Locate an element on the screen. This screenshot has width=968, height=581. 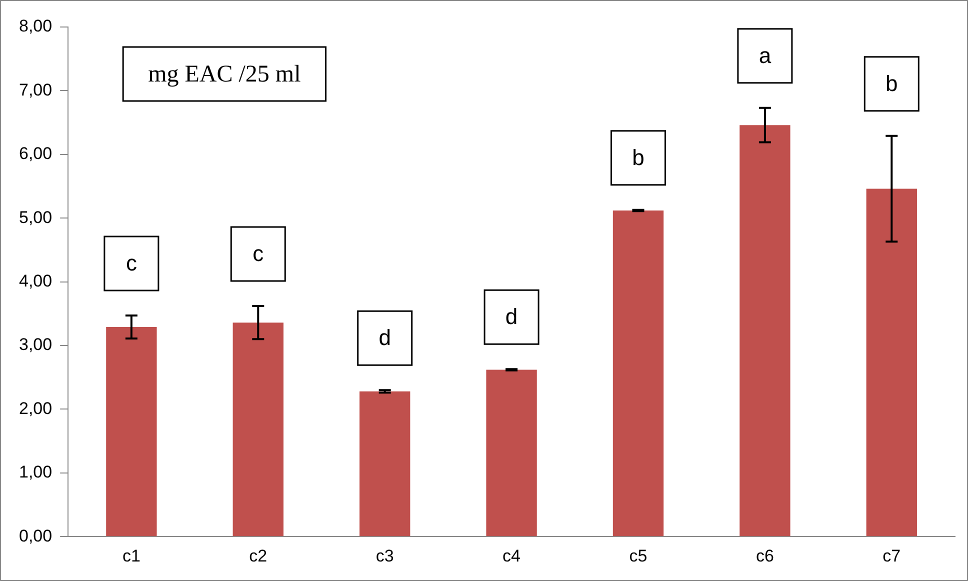
x-tick-label: c7 is located at coordinates (891, 556).